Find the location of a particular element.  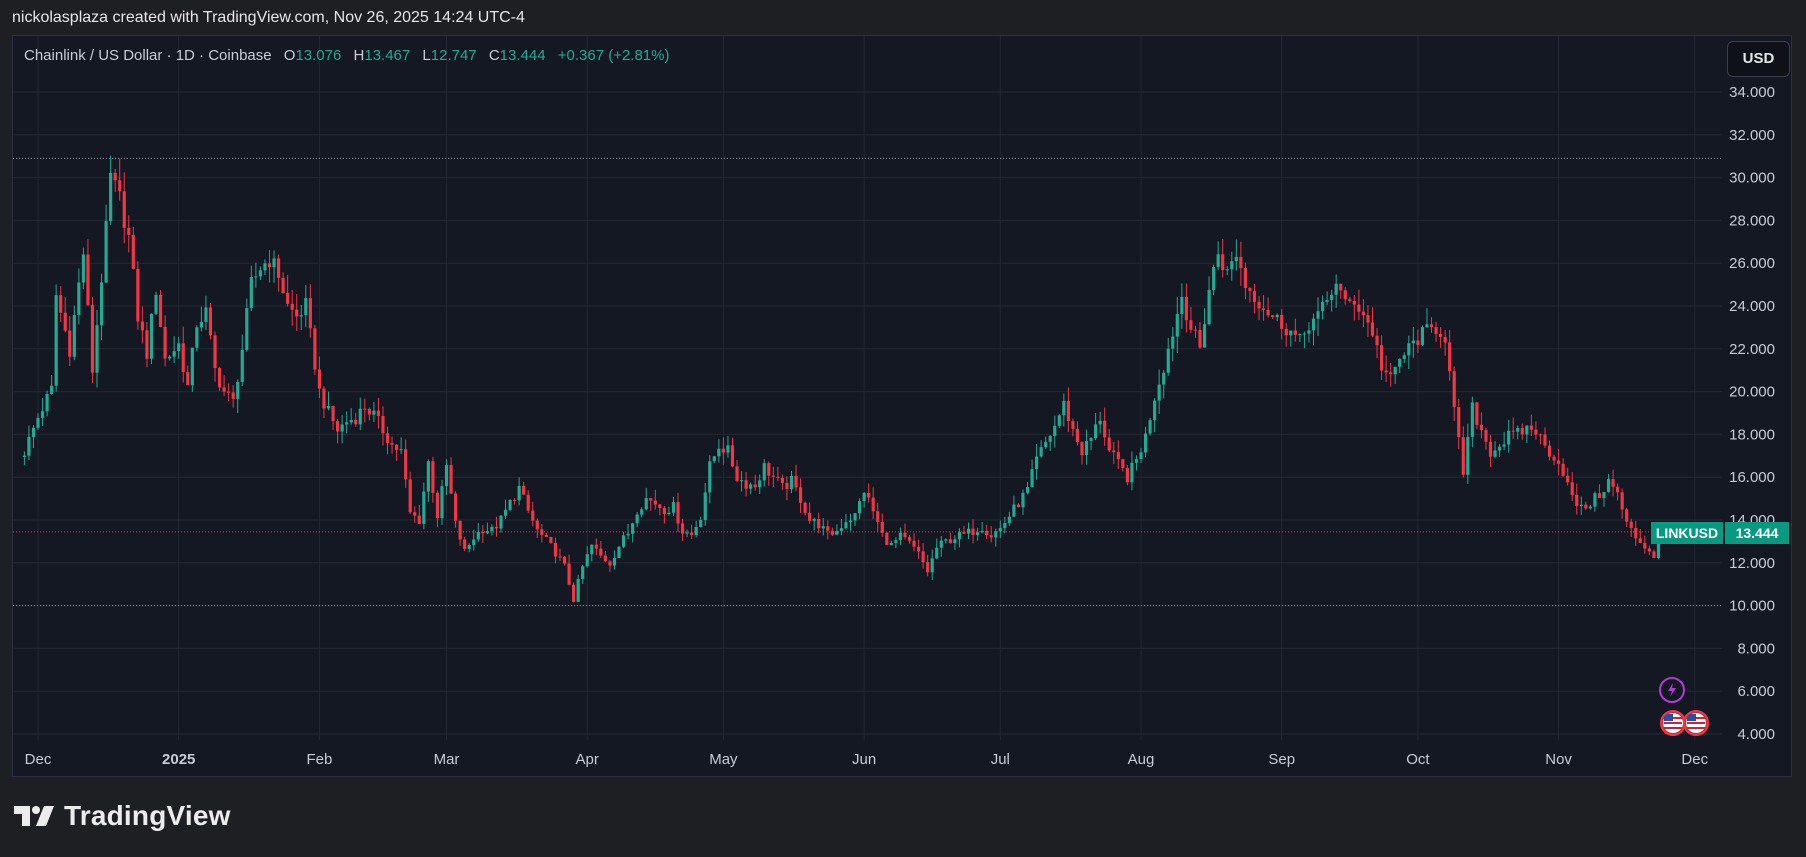

symbol-text: Chainlink / US Dollar · 1D · Coinbase is located at coordinates (148, 55).